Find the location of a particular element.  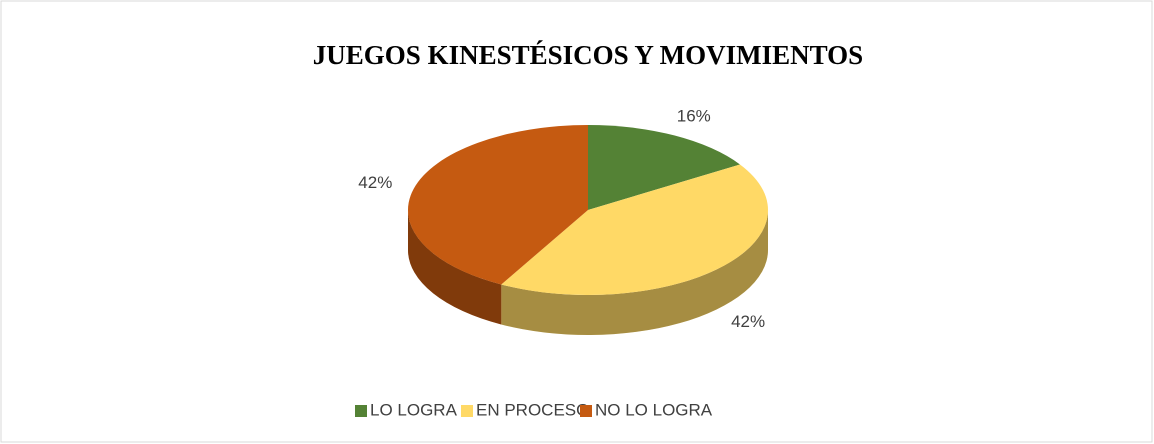

legend-label: LO LOGRA is located at coordinates (414, 409).